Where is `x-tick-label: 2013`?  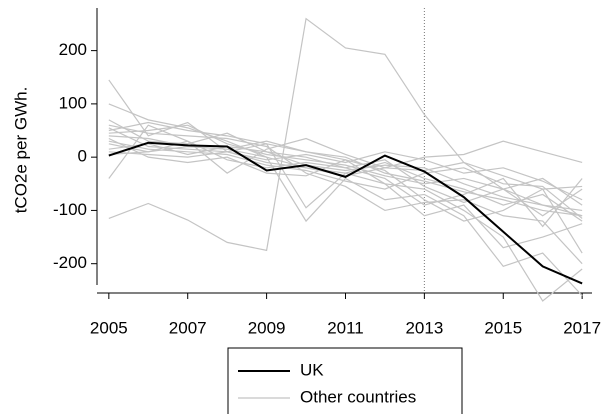 x-tick-label: 2013 is located at coordinates (424, 327).